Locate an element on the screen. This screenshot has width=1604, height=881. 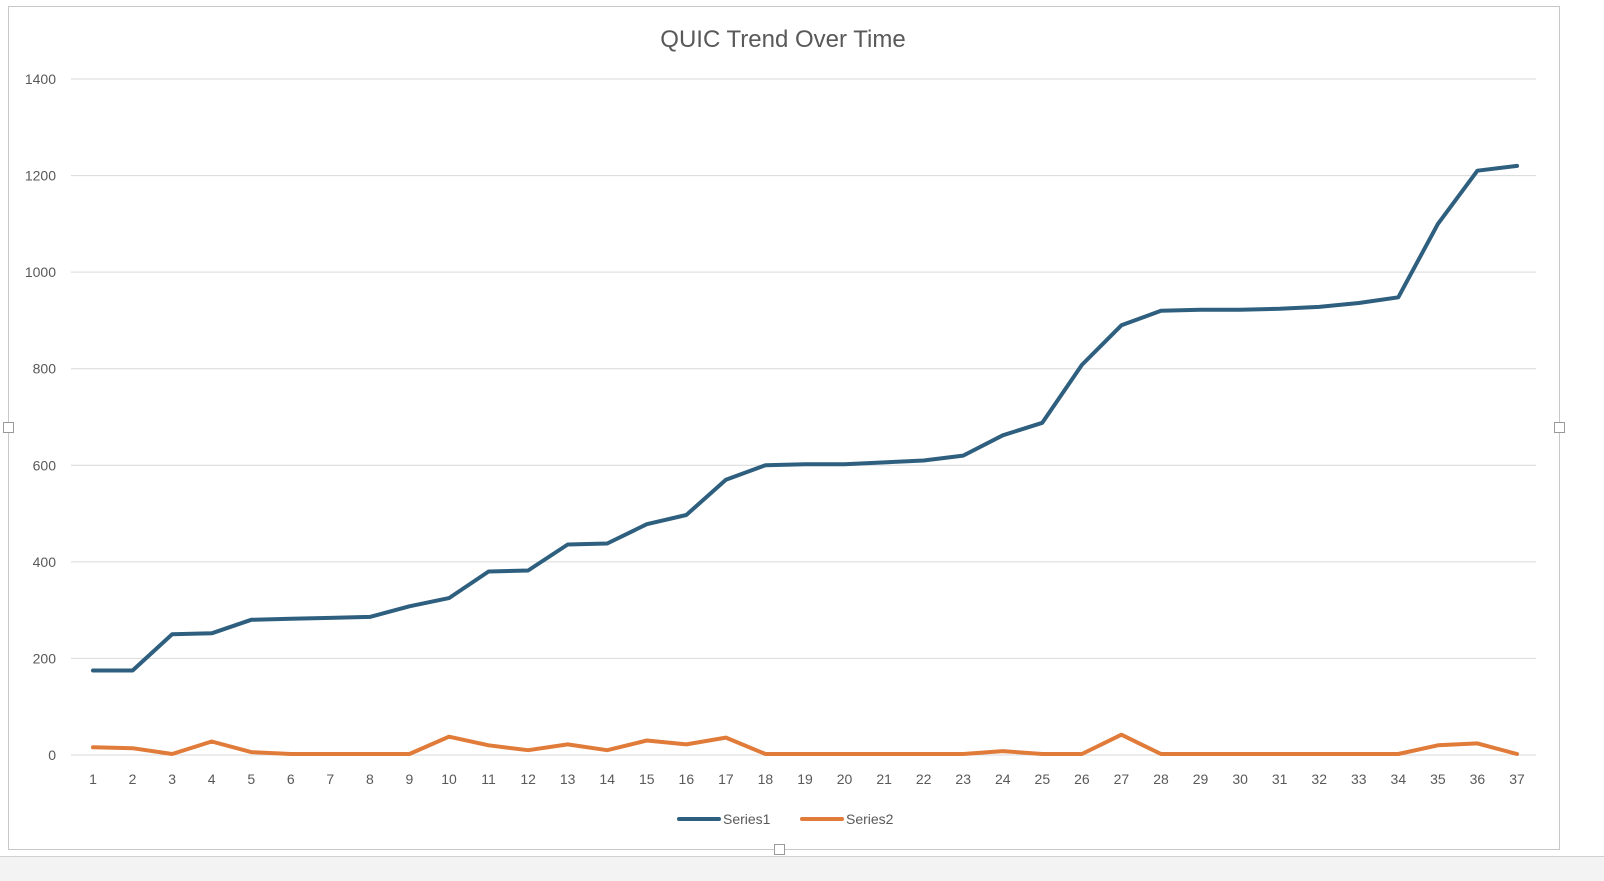
y-tick-label: 800 is located at coordinates (45, 369).